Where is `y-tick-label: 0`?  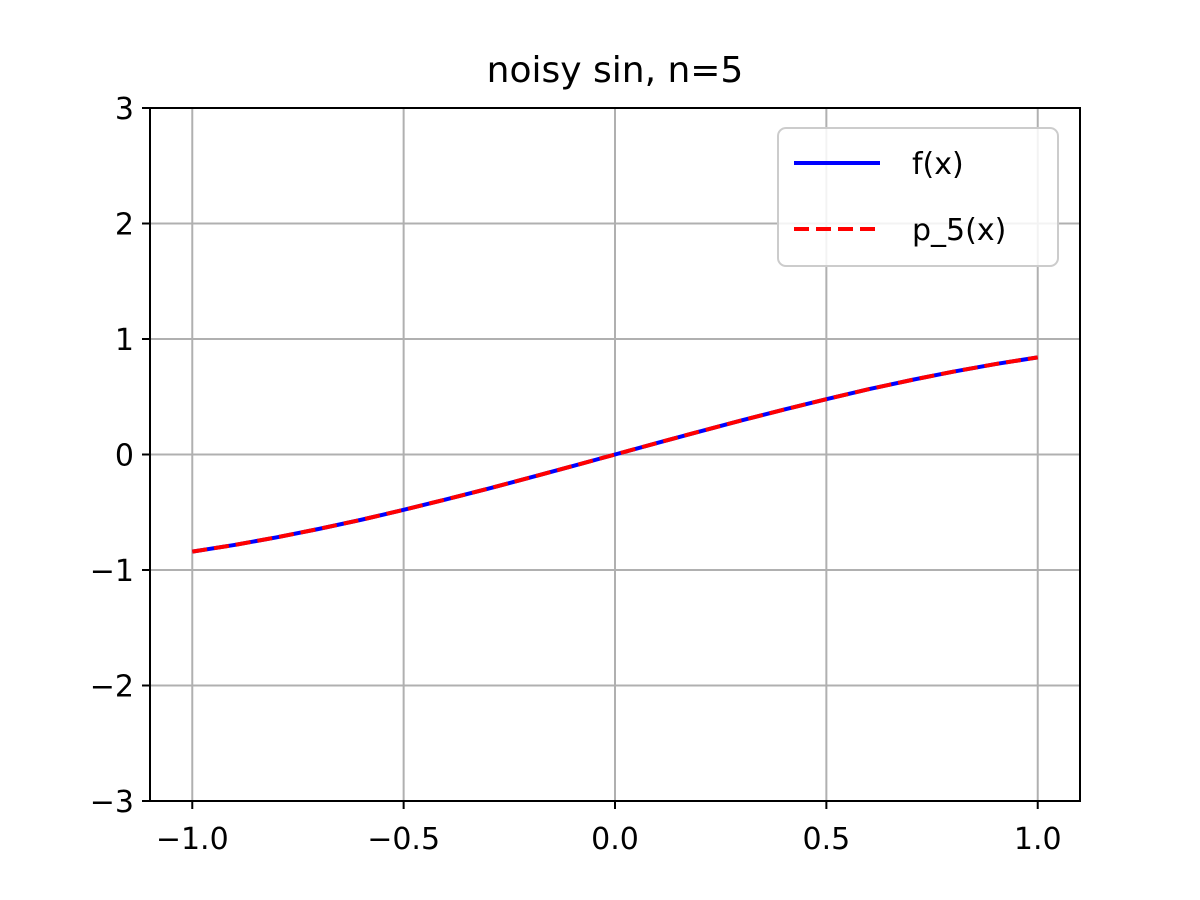 y-tick-label: 0 is located at coordinates (124, 456).